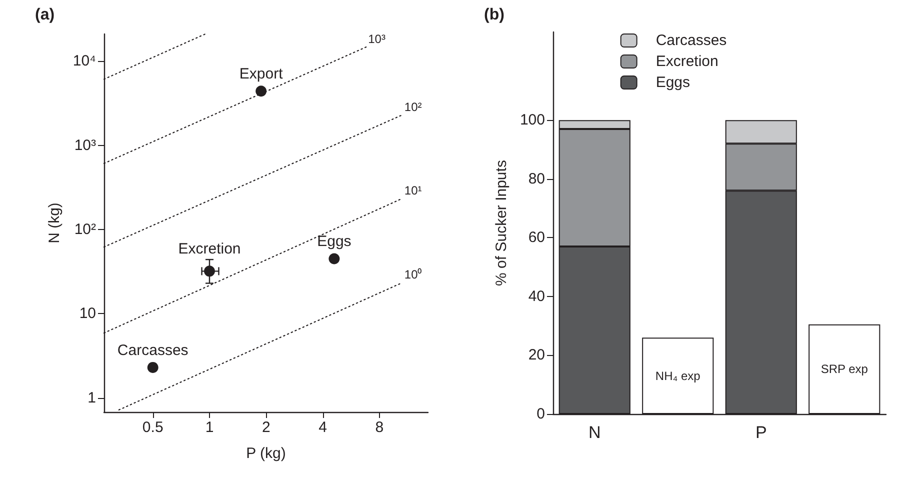 The height and width of the screenshot is (487, 898). I want to click on y-tick-label: 10², so click(85, 229).